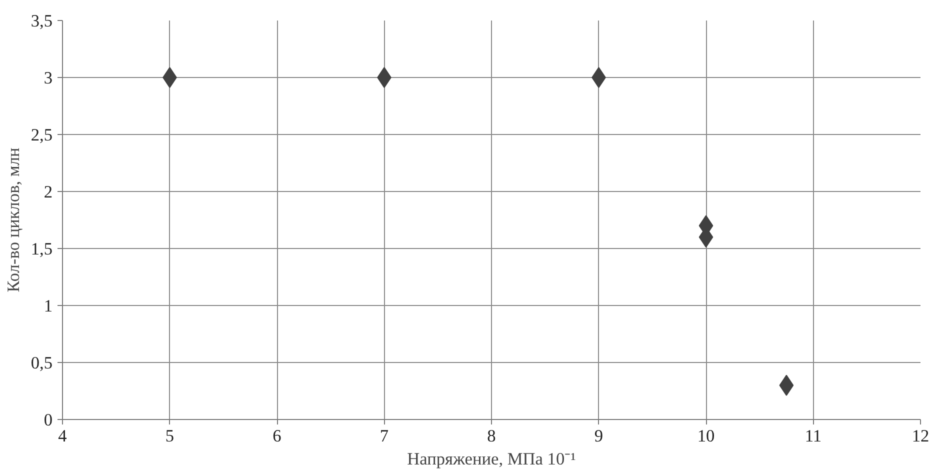 This screenshot has width=936, height=471. What do you see at coordinates (41, 363) in the screenshot?
I see `y-tick-label: 0,5` at bounding box center [41, 363].